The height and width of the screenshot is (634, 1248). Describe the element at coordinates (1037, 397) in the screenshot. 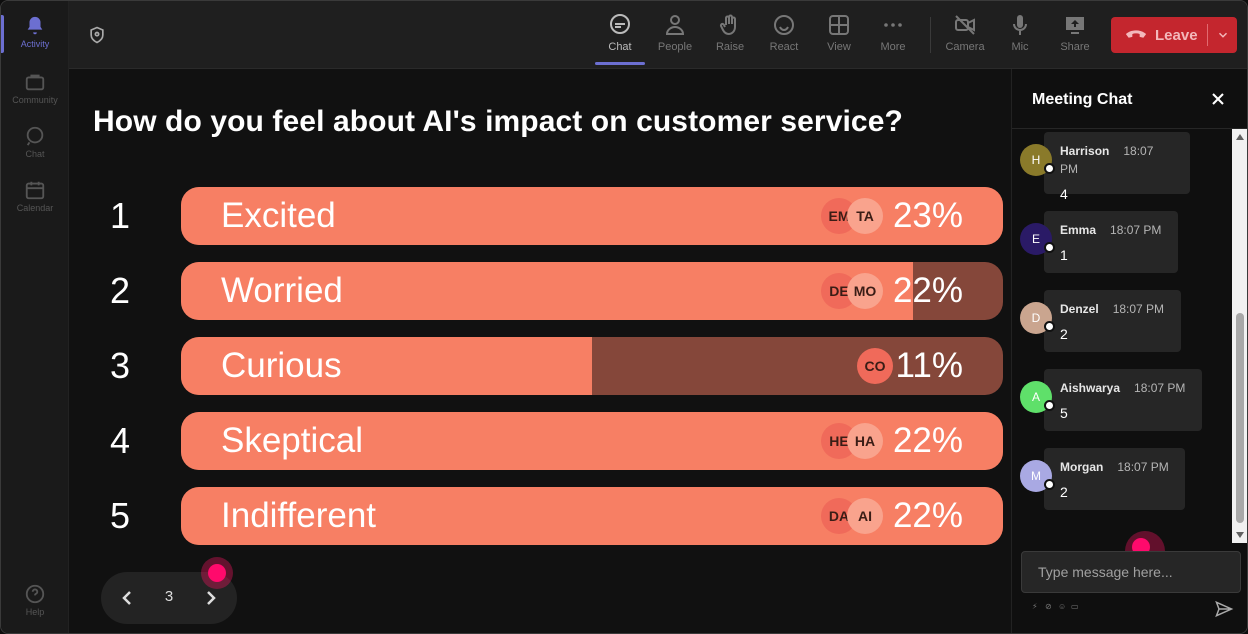

I see `avatar: A` at that location.